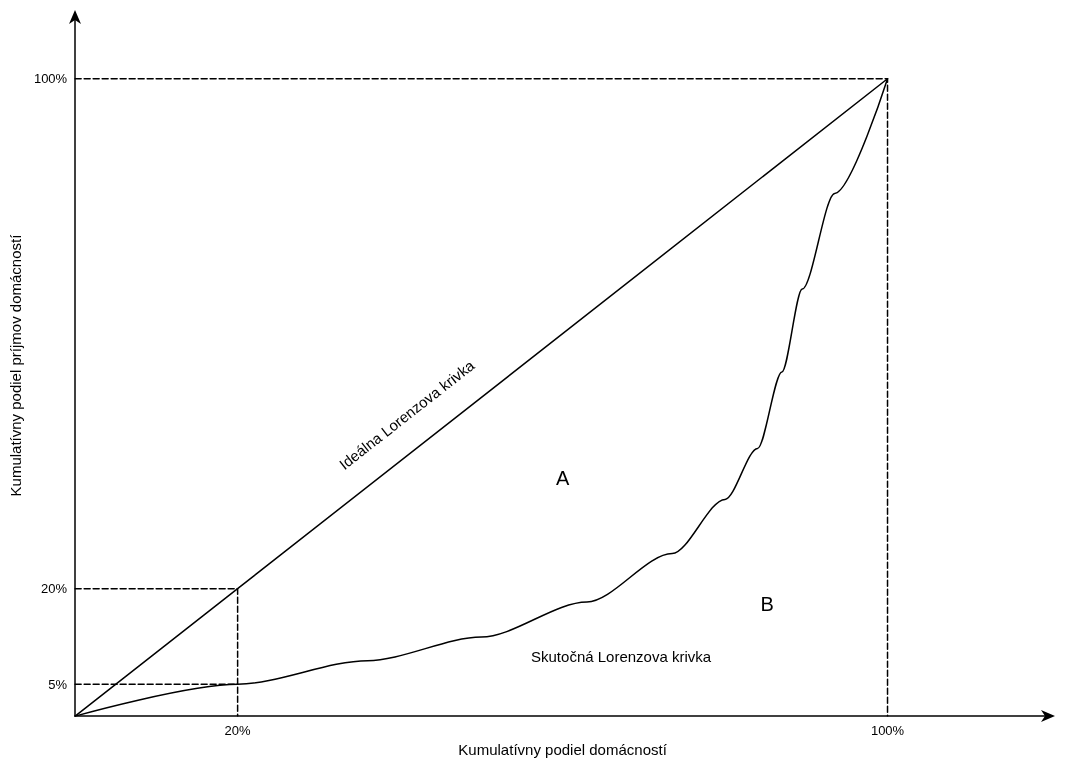 This screenshot has width=1070, height=762. Describe the element at coordinates (767, 603) in the screenshot. I see `annotation: B` at that location.